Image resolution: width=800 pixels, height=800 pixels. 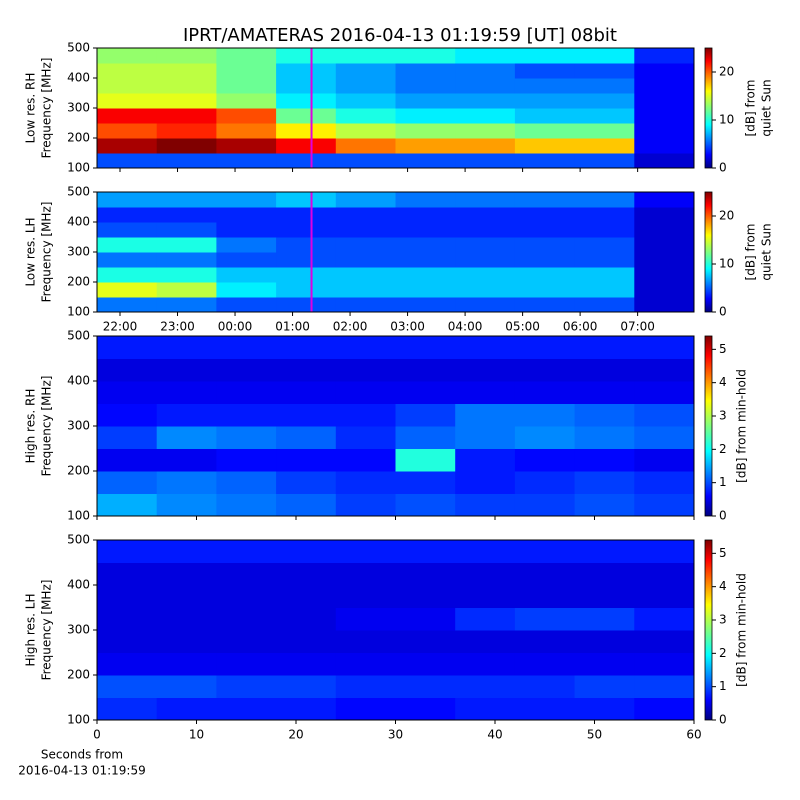 What do you see at coordinates (31, 251) in the screenshot?
I see `y-axis-label: Low res. LH` at bounding box center [31, 251].